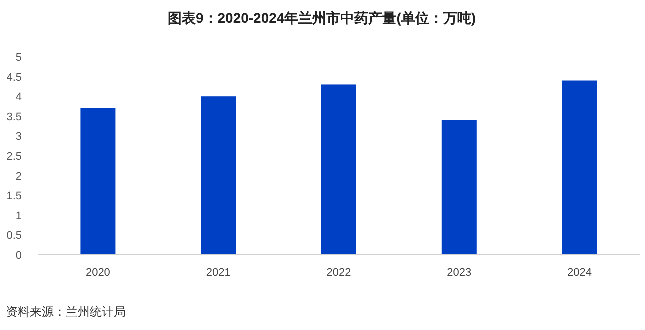 The image size is (645, 330). What do you see at coordinates (19, 98) in the screenshot?
I see `y-tick-label: 4` at bounding box center [19, 98].